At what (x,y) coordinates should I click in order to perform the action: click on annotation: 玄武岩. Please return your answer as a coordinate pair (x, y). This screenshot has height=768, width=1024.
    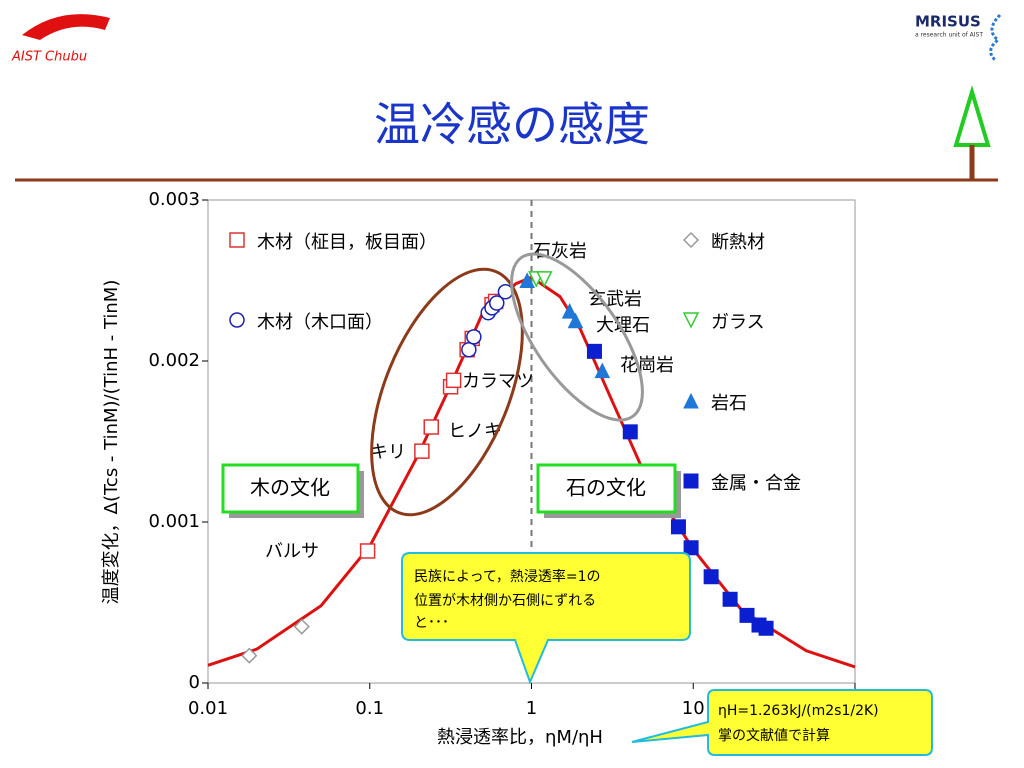
    Looking at the image, I should click on (615, 299).